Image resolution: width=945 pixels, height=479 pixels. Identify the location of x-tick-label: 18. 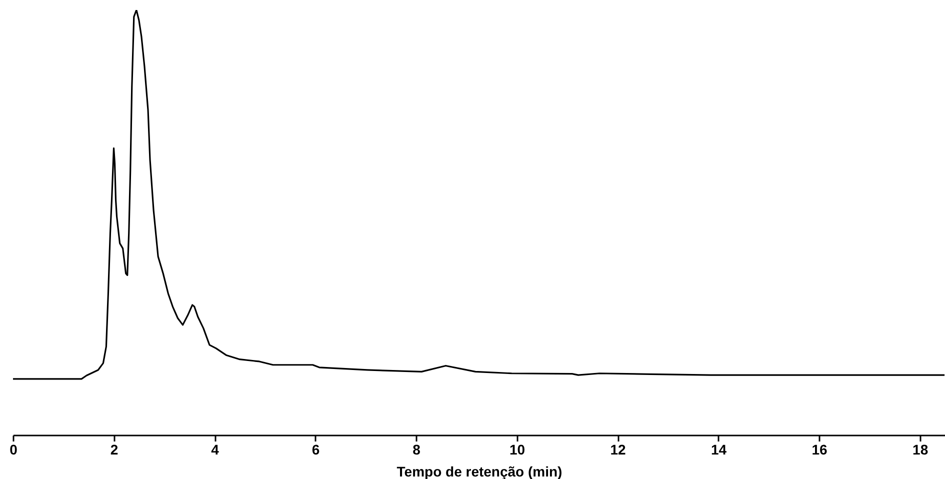
(920, 450).